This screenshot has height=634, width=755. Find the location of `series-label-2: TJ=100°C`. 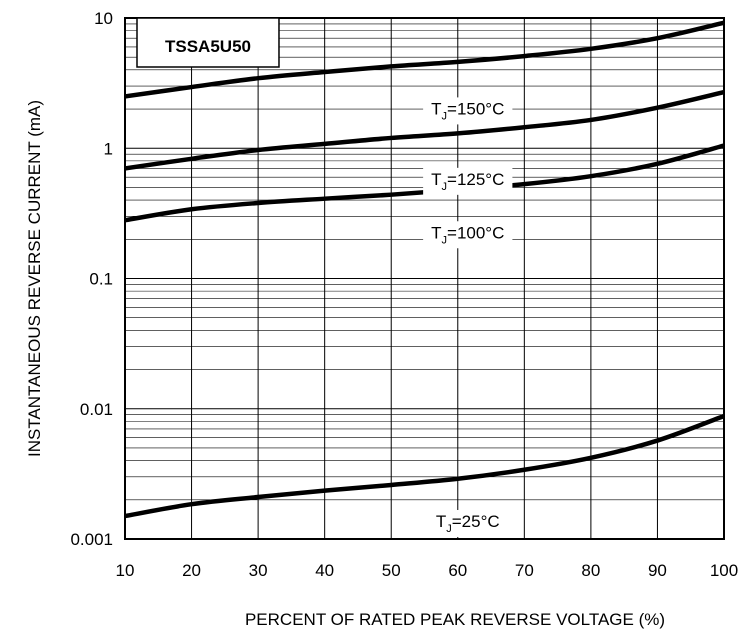

series-label-2: TJ=100°C is located at coordinates (468, 235).